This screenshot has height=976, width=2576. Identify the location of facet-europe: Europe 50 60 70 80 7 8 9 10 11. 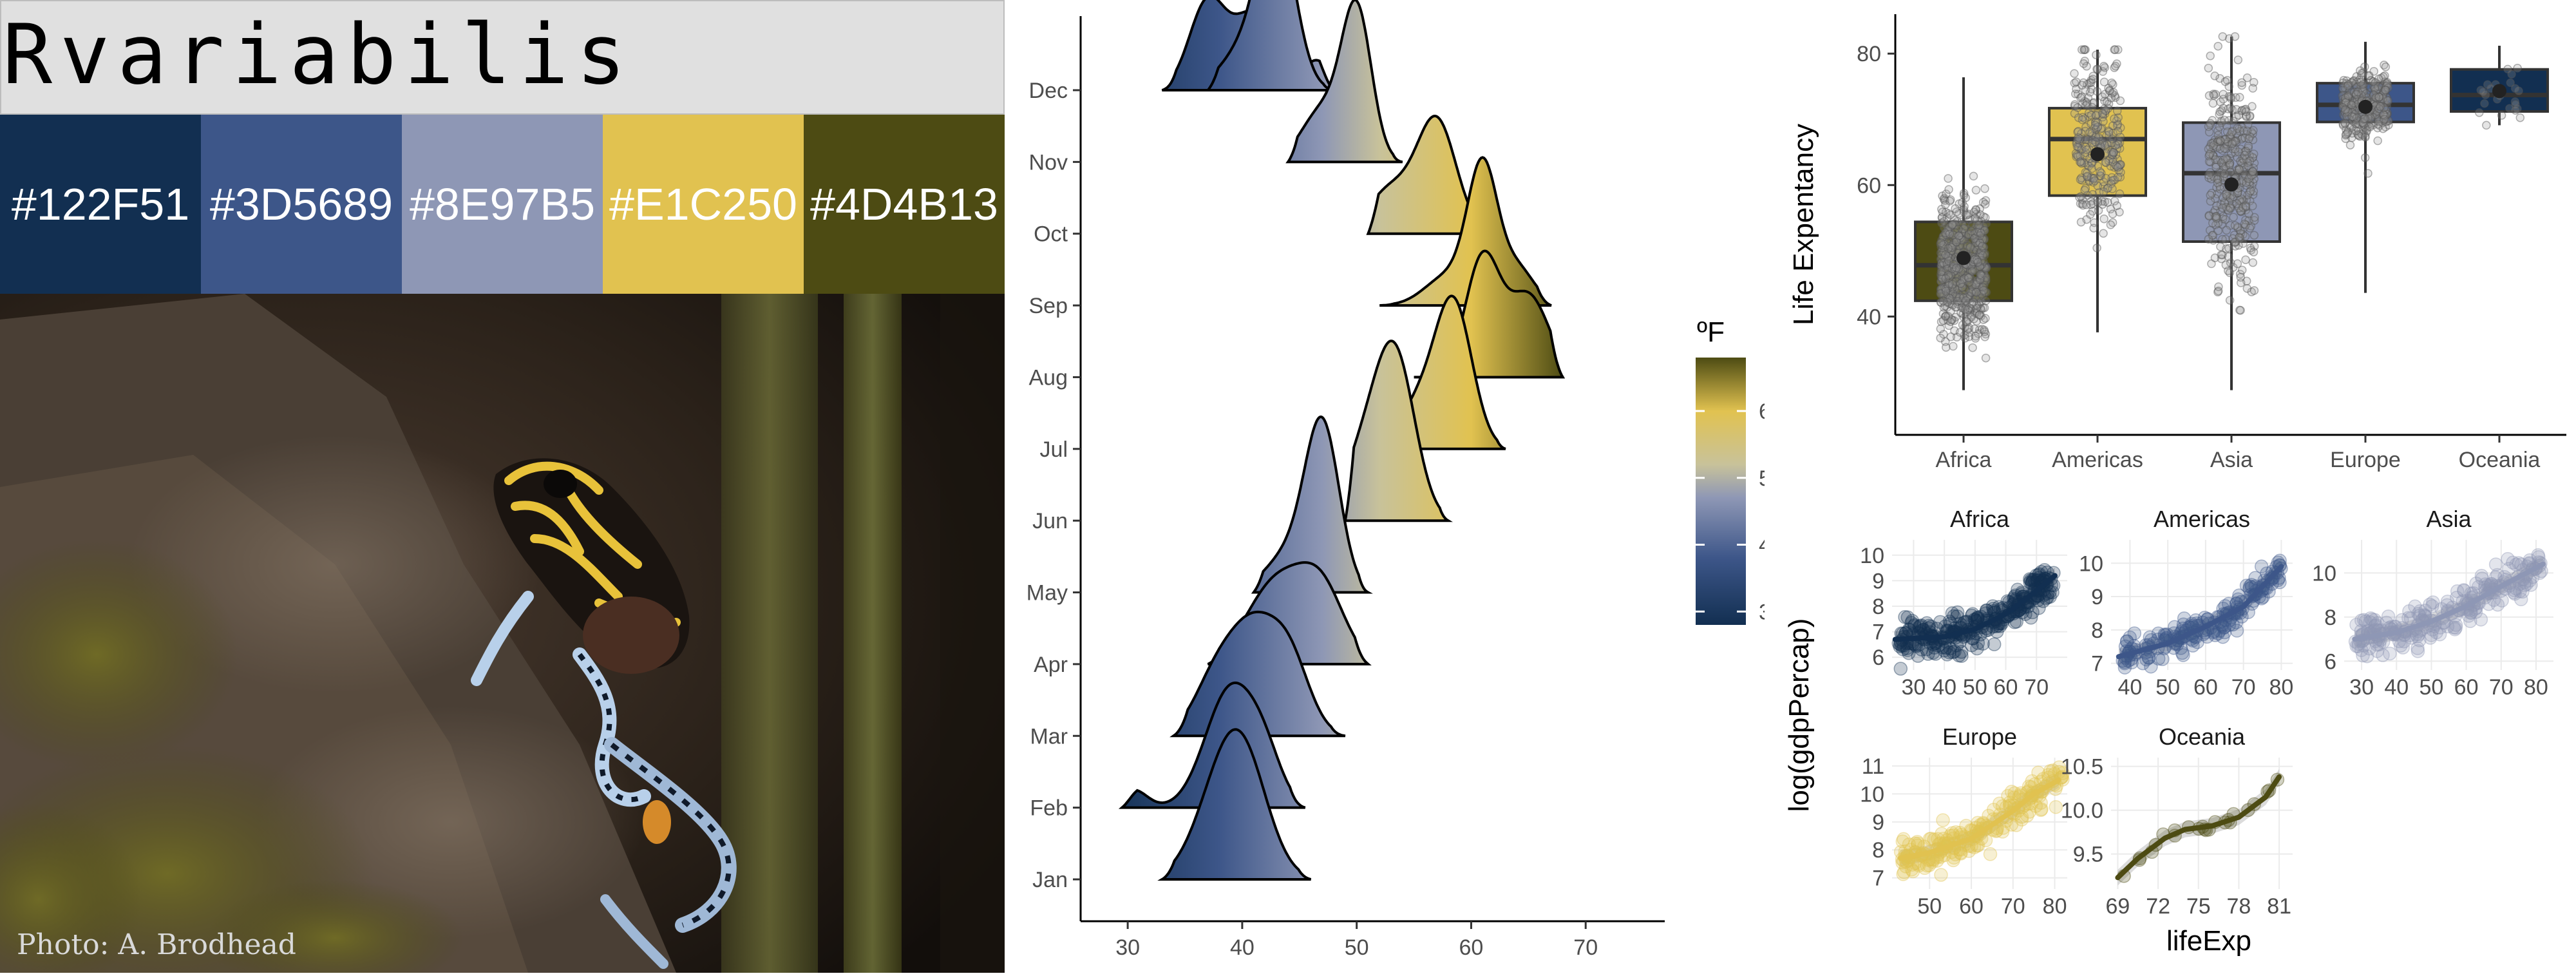
(1965, 821).